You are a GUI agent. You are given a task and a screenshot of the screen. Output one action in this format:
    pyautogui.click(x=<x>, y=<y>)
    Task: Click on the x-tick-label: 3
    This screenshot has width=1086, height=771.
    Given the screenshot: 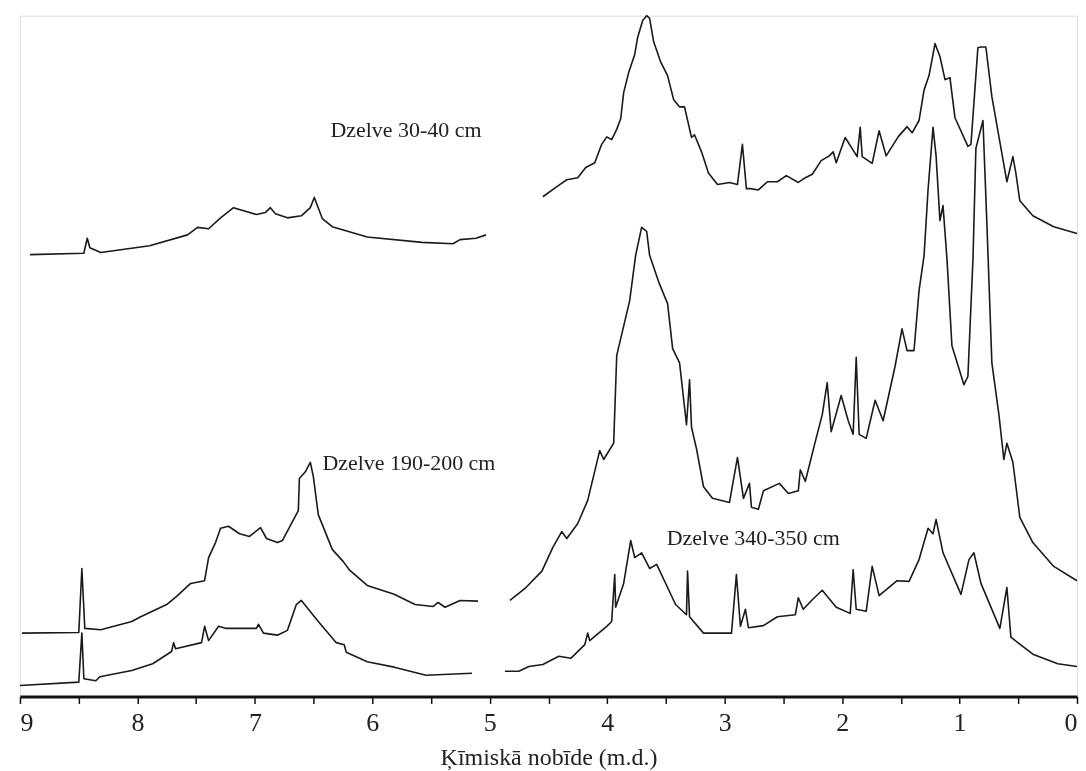 What is the action you would take?
    pyautogui.click(x=725, y=722)
    